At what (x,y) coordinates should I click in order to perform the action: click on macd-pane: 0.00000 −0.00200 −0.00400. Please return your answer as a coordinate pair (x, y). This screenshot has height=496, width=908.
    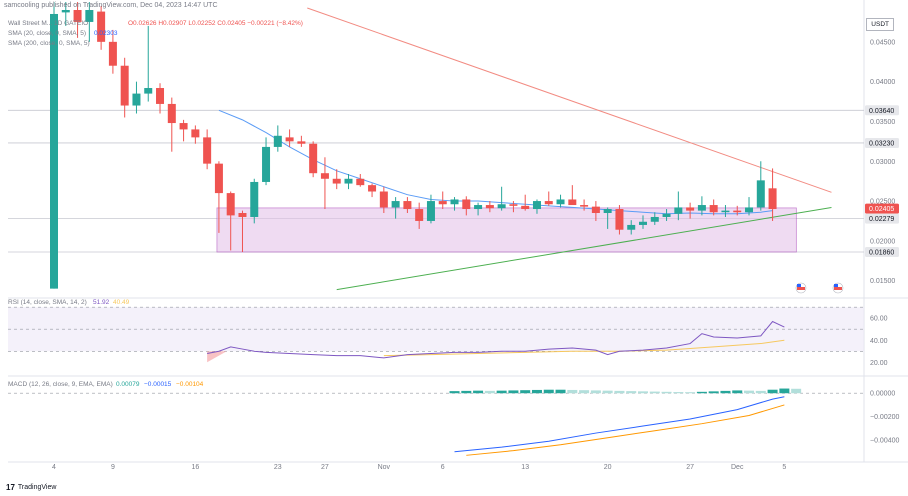
    Looking at the image, I should click on (453, 422).